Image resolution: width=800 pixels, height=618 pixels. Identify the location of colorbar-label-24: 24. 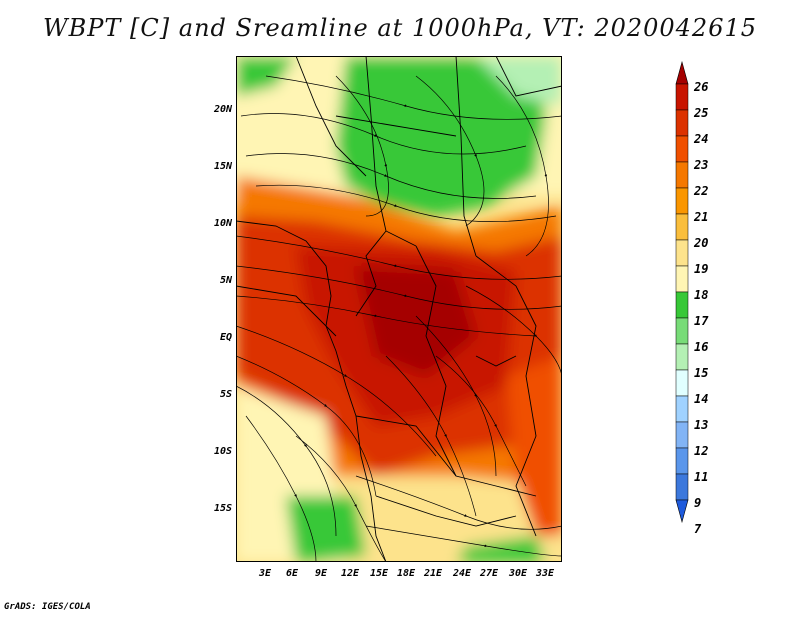
(701, 139).